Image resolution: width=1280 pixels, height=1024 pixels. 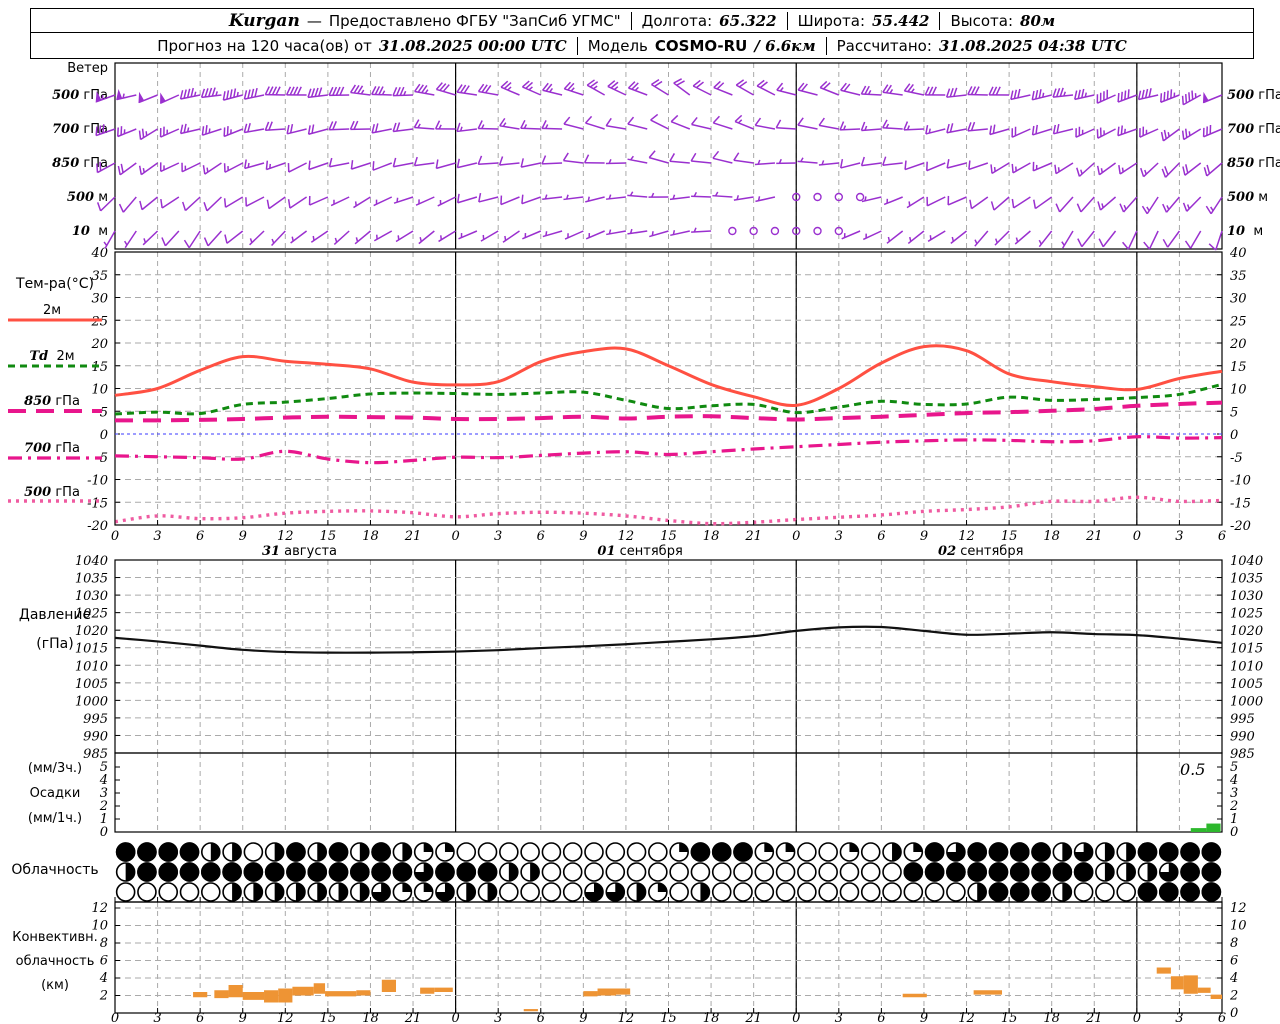 What do you see at coordinates (839, 536) in the screenshot?
I see `hour-tick-label: 3` at bounding box center [839, 536].